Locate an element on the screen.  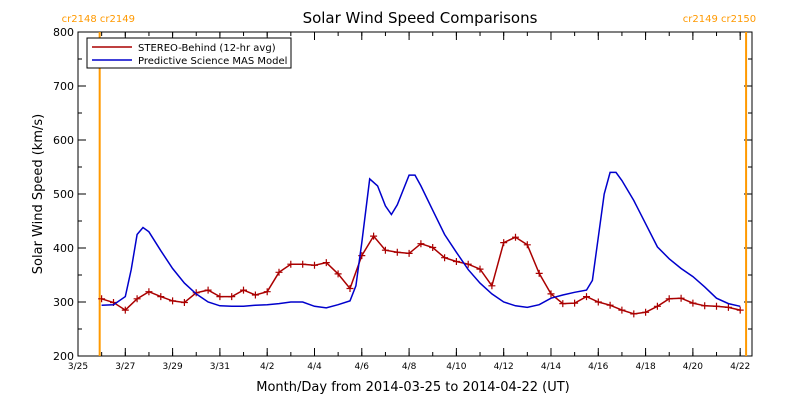
x-tick-label: 3/31 is located at coordinates (220, 367).